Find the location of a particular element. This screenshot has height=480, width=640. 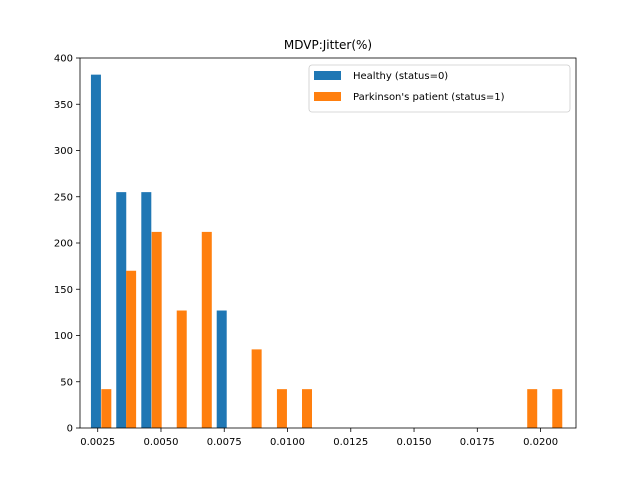

y-tick-label: 0 is located at coordinates (70, 429).